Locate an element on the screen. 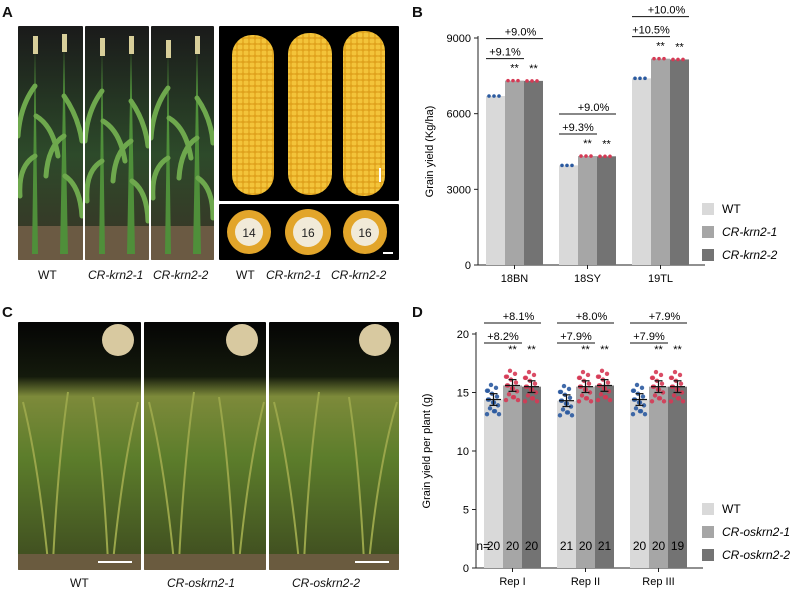 This screenshot has height=592, width=800. legend-swatch is located at coordinates (708, 209).